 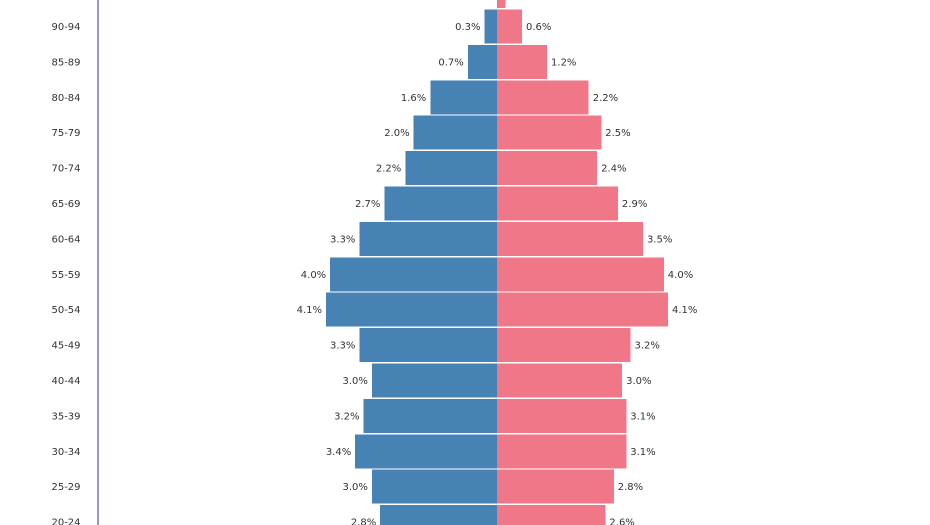 What do you see at coordinates (613, 169) in the screenshot?
I see `value-label-right-70-74: 2.4%` at bounding box center [613, 169].